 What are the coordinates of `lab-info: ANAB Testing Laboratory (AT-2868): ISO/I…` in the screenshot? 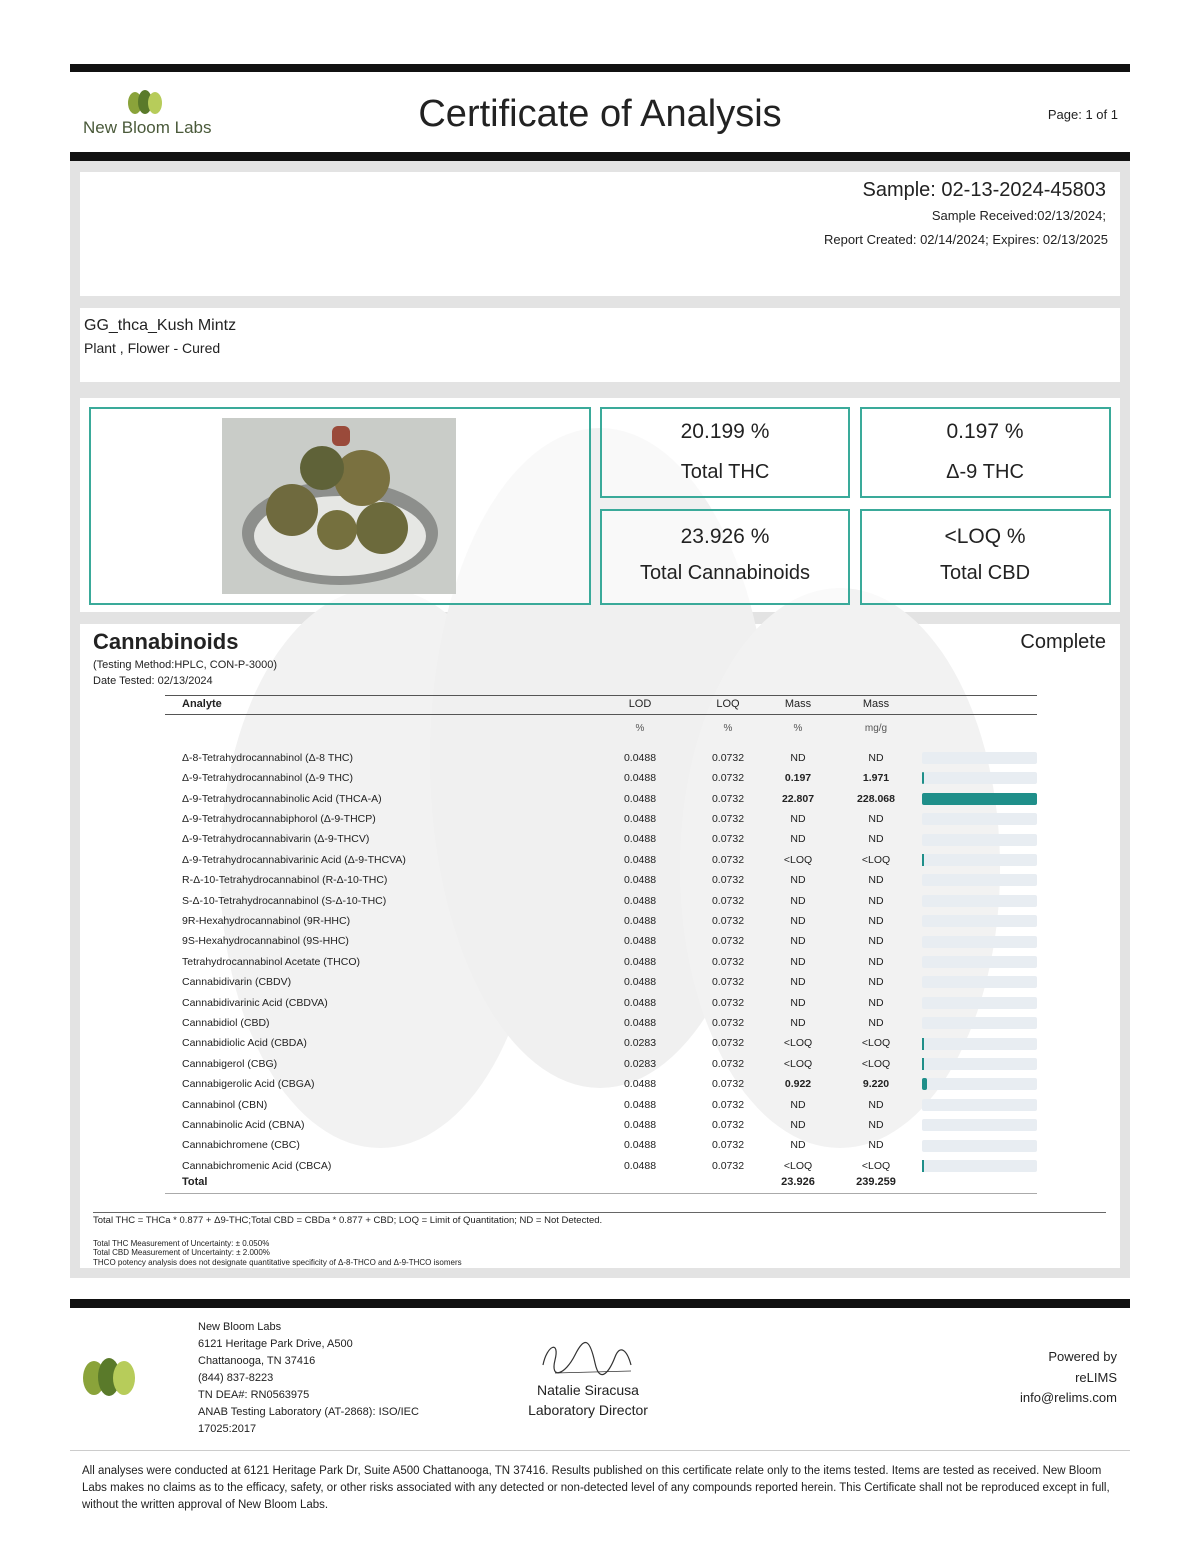 It's located at (308, 1412).